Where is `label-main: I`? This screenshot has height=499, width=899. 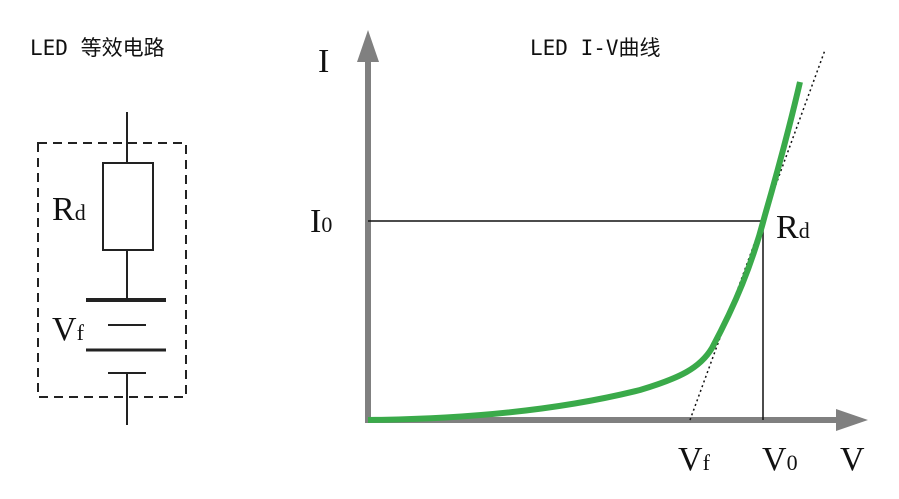 label-main: I is located at coordinates (315, 221).